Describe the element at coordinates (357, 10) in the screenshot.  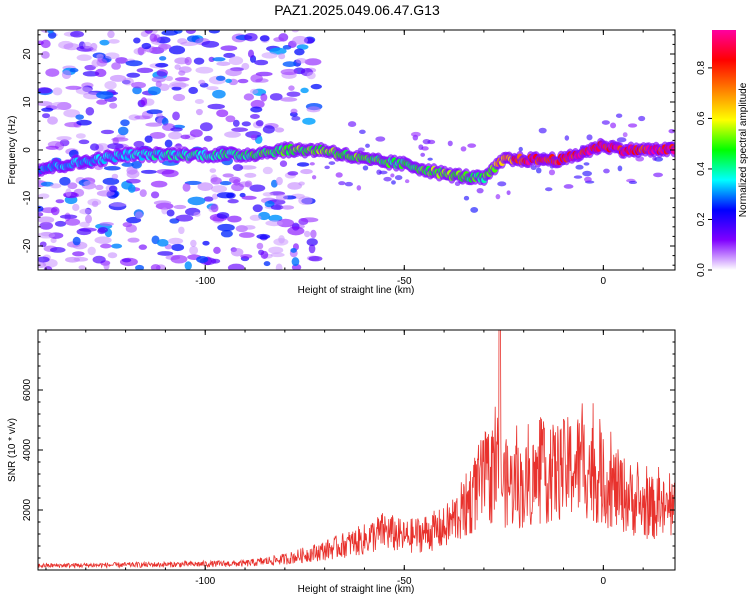
I see `figure-title: PAZ1.2025.049.06.47.G13` at that location.